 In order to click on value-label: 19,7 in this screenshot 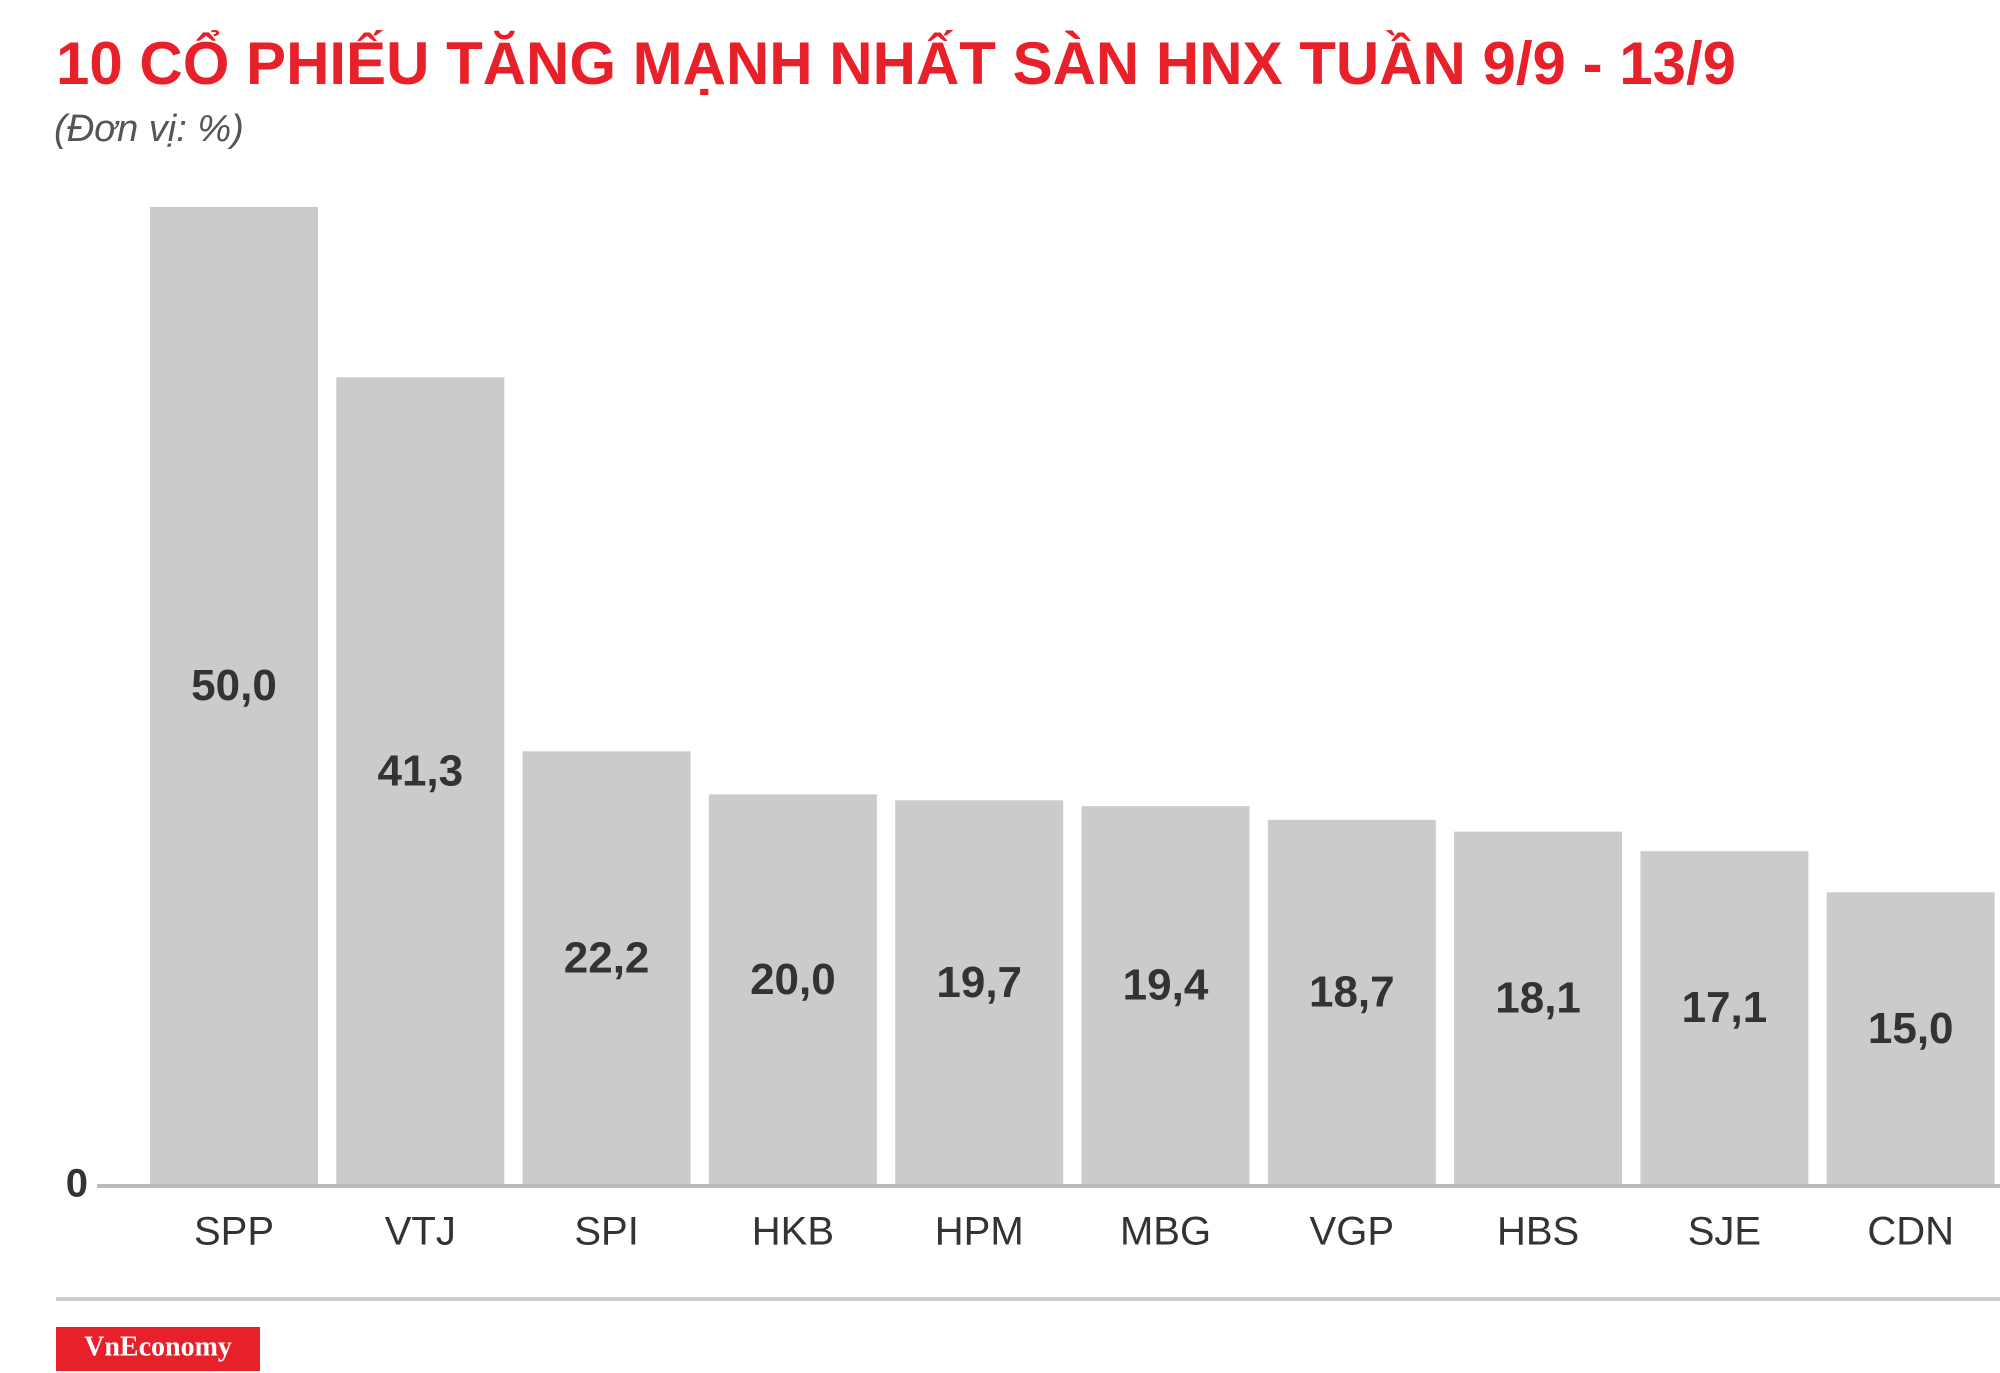, I will do `click(979, 982)`.